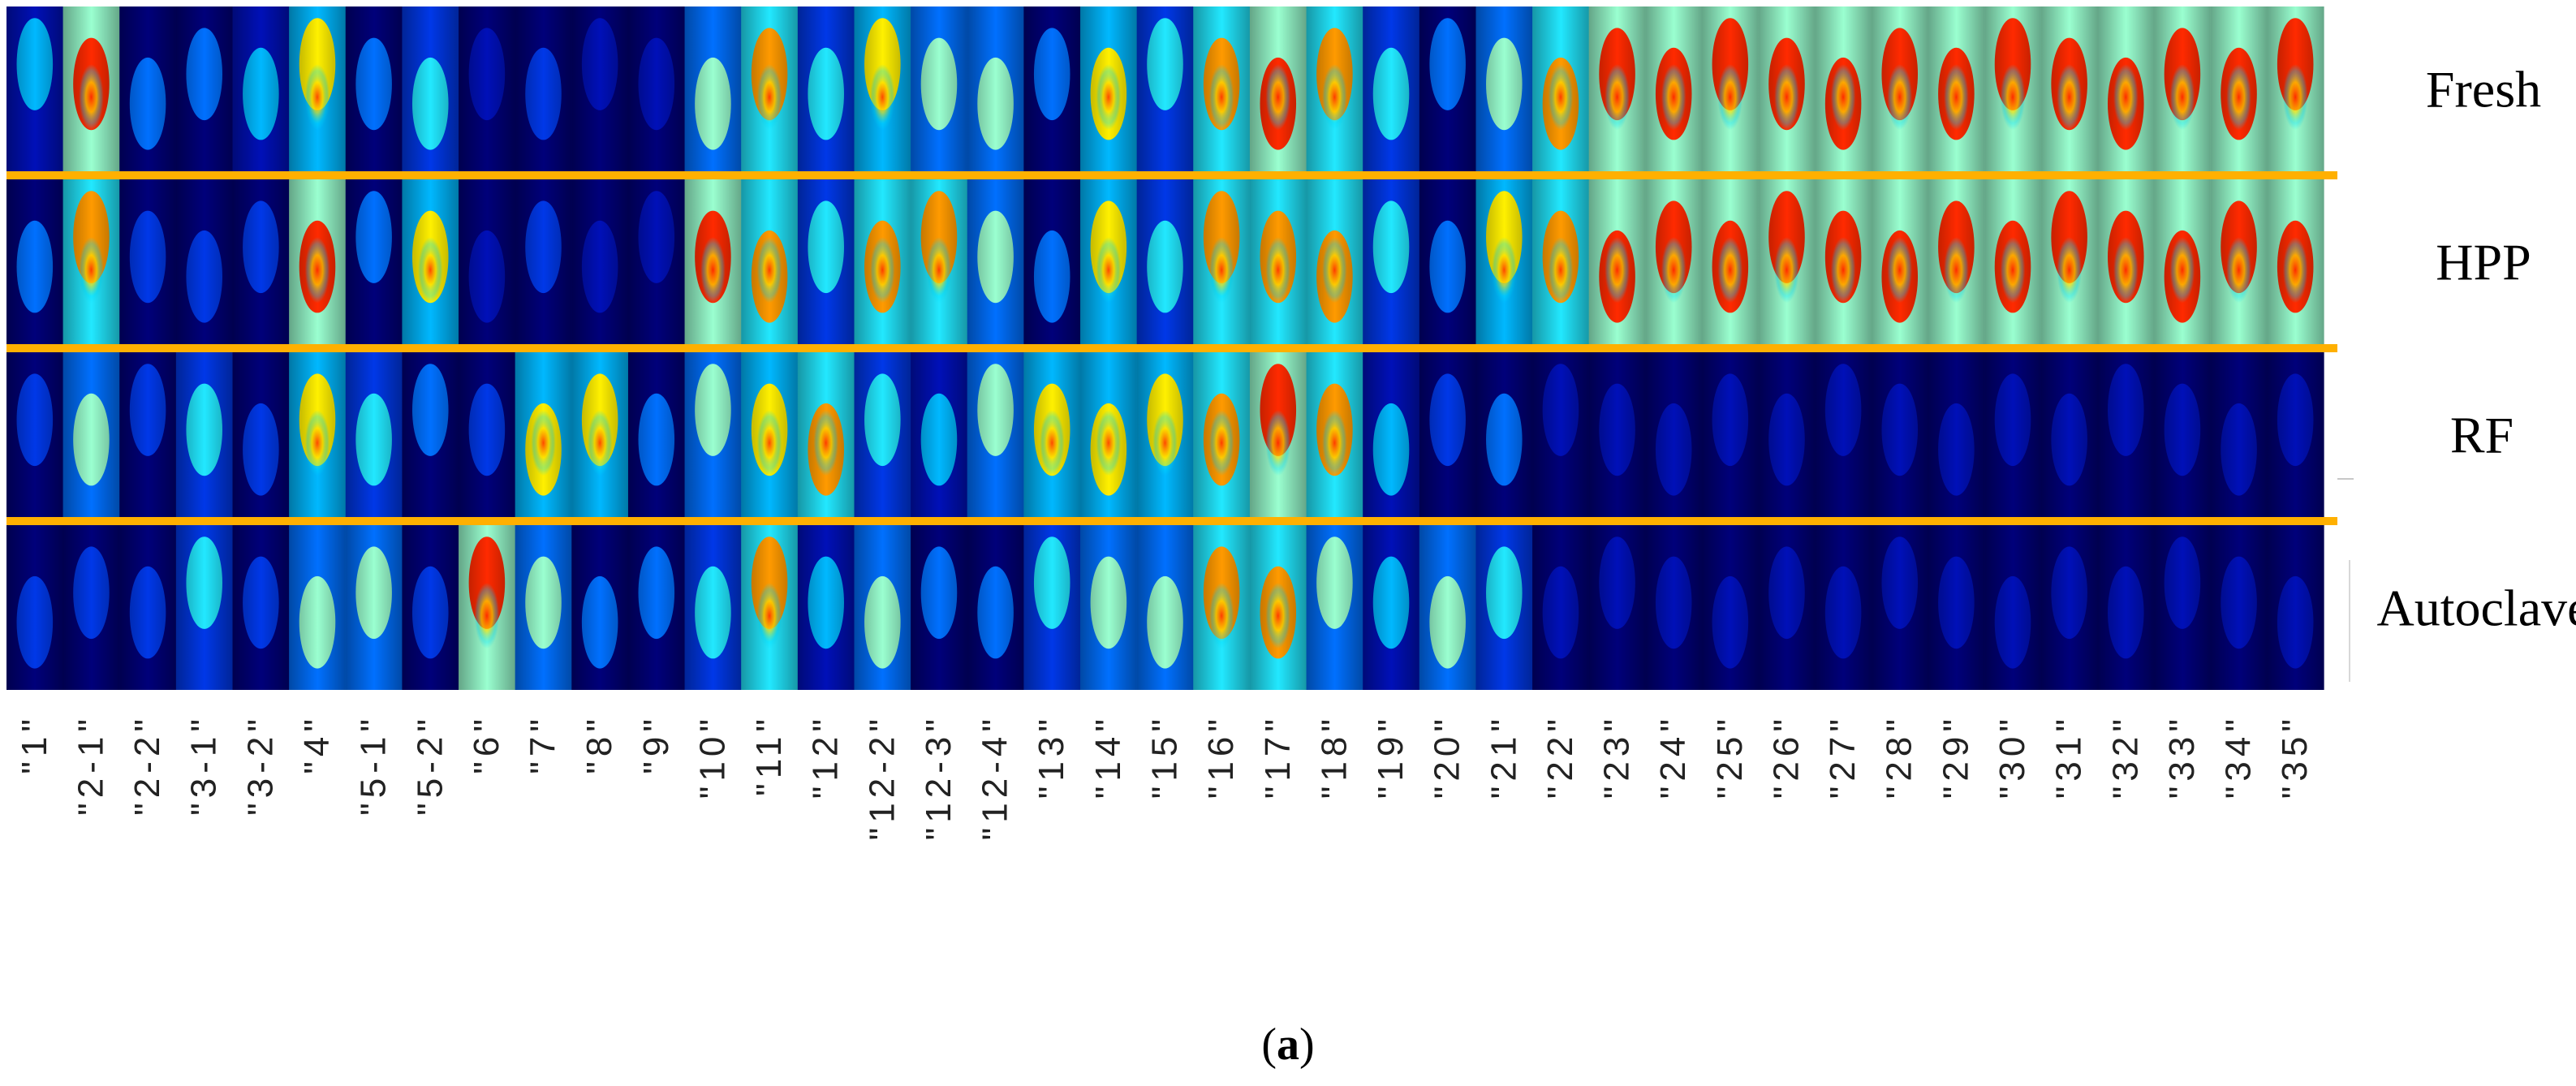 The width and height of the screenshot is (2576, 1086). Describe the element at coordinates (1504, 756) in the screenshot. I see `column-label: "21"` at that location.